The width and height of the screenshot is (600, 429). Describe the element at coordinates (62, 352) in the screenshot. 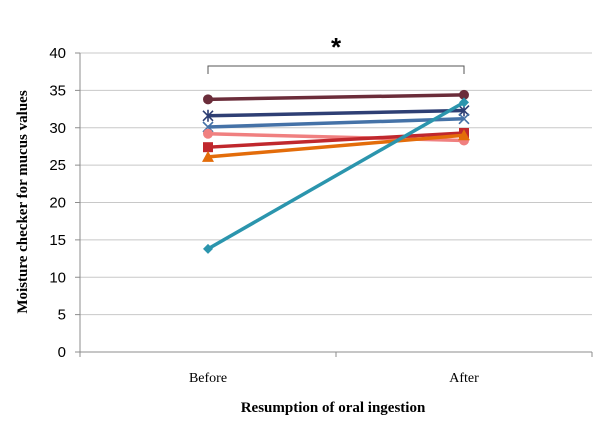

I see `y-tick-label: 0` at that location.